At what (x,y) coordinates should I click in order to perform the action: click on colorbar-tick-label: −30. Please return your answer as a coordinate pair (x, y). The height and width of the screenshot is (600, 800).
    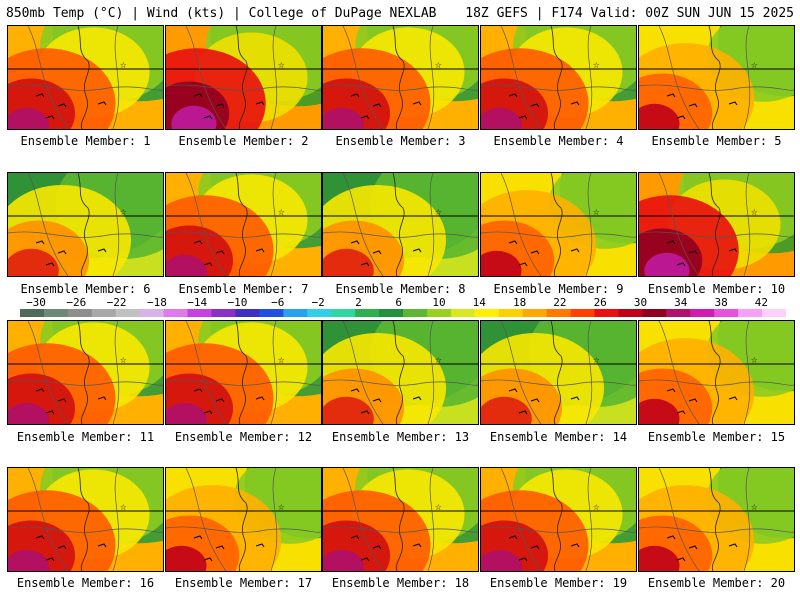
    Looking at the image, I should click on (36, 302).